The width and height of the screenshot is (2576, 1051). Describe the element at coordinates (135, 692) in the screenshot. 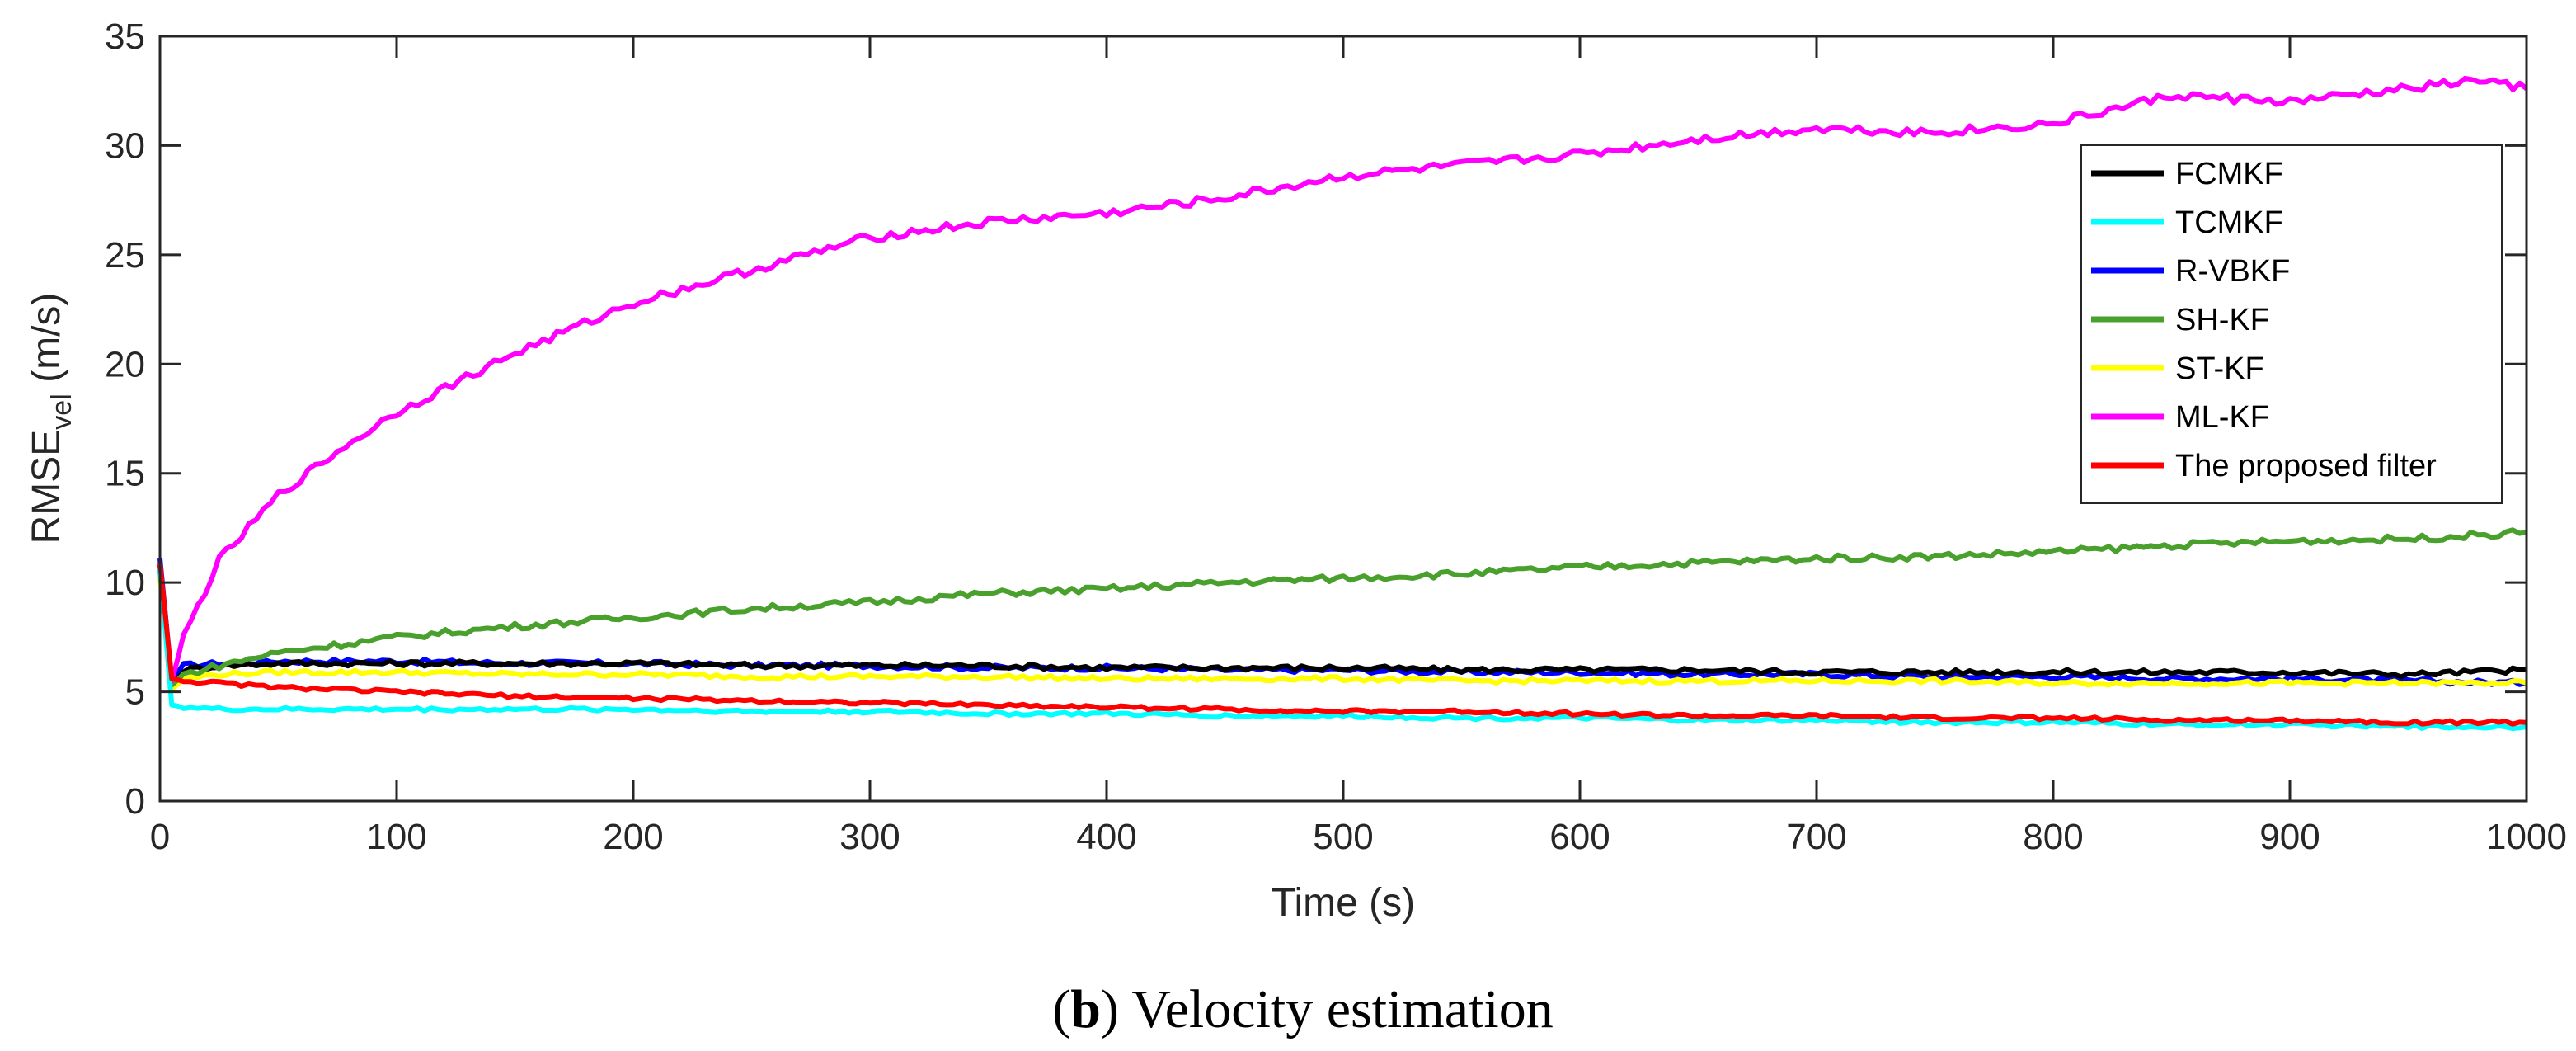

I see `y-tick-label-5: 5` at that location.